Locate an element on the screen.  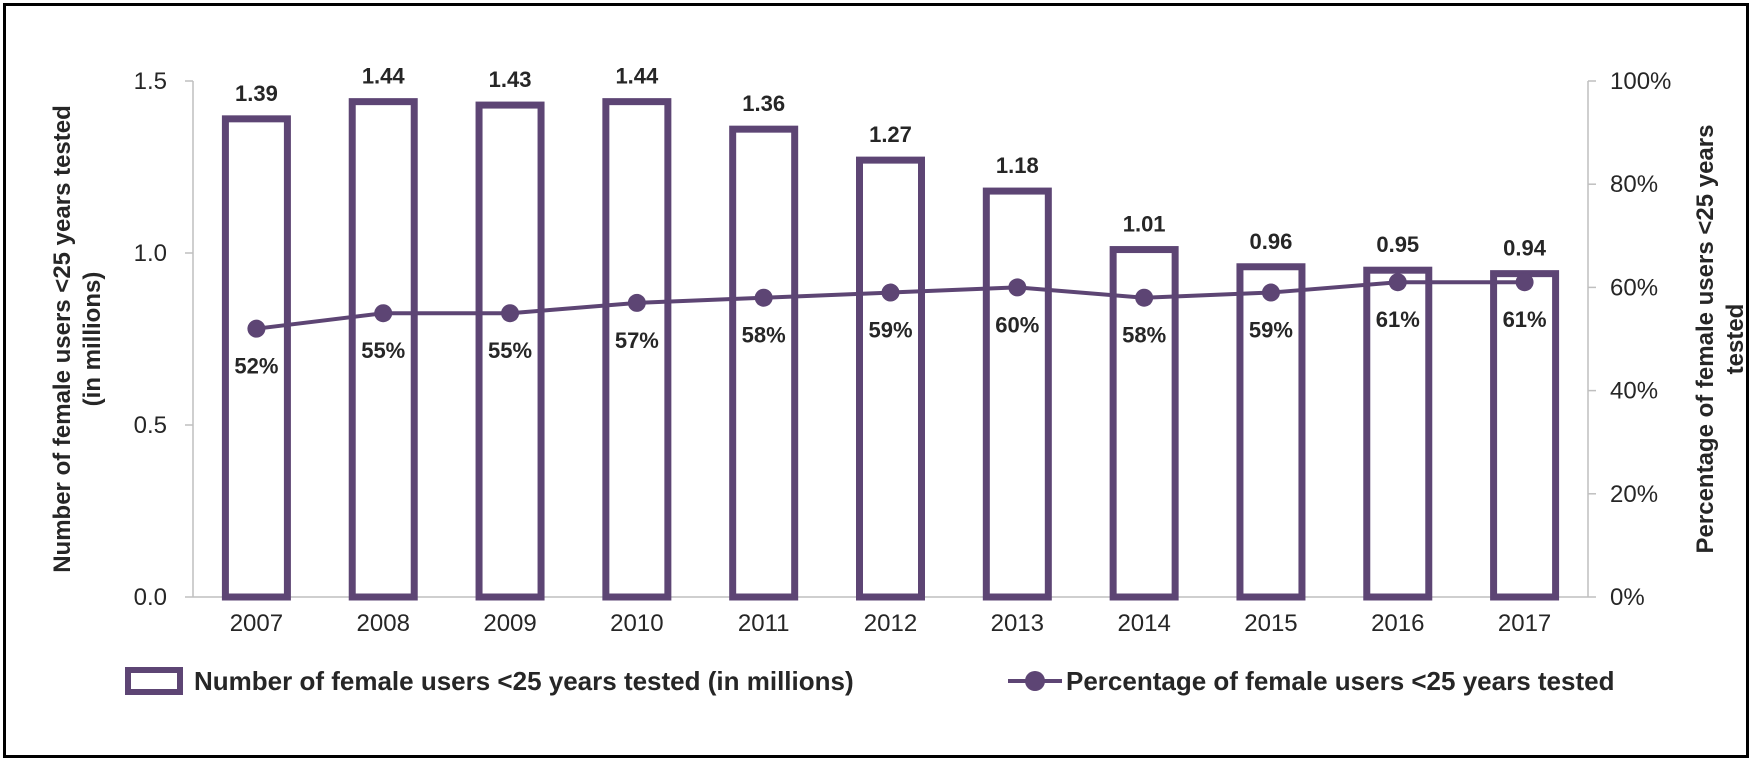
right-axis-title-line: tested is located at coordinates (1735, 339).